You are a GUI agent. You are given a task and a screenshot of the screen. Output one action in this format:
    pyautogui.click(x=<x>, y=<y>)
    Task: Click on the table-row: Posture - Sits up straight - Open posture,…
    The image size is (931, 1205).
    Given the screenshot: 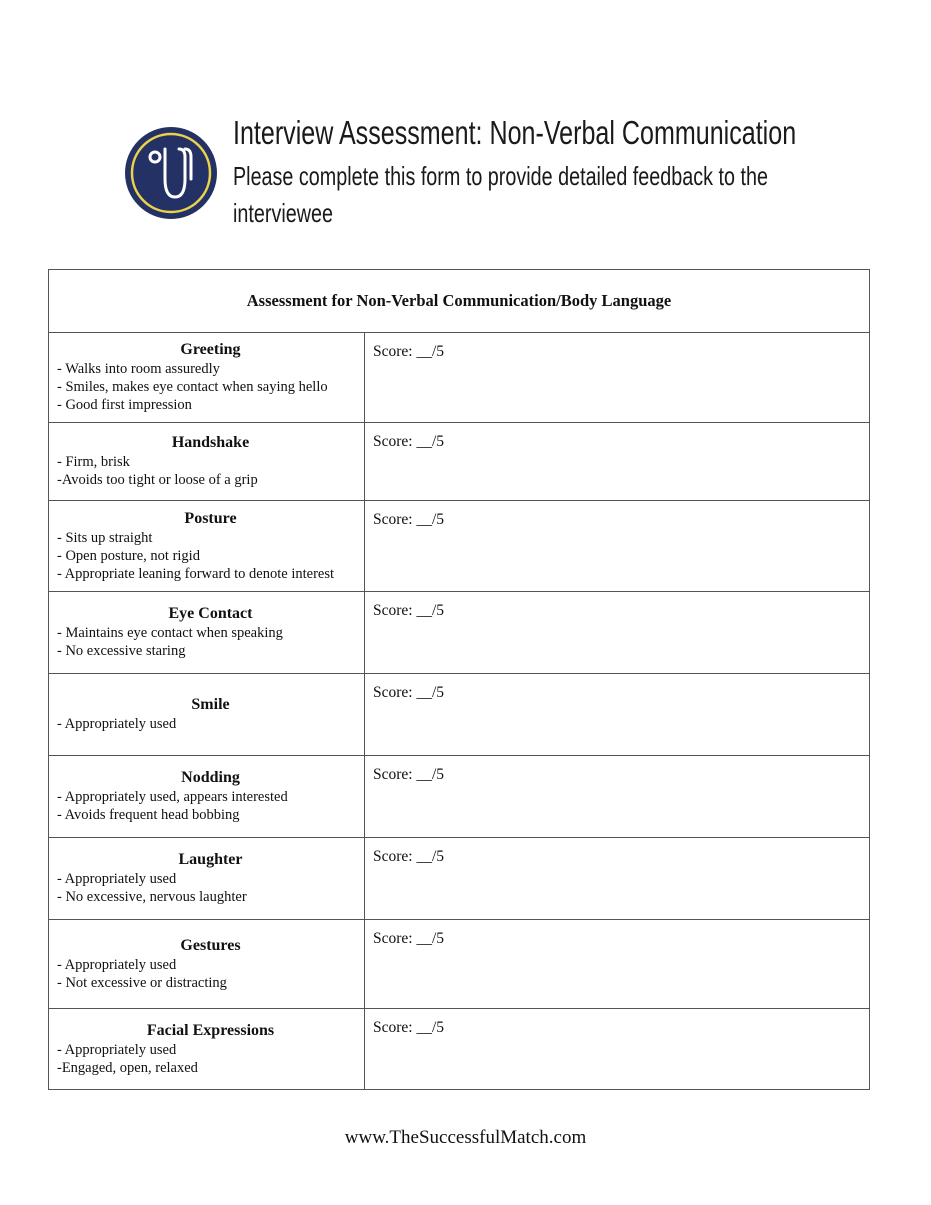 What is the action you would take?
    pyautogui.click(x=459, y=546)
    